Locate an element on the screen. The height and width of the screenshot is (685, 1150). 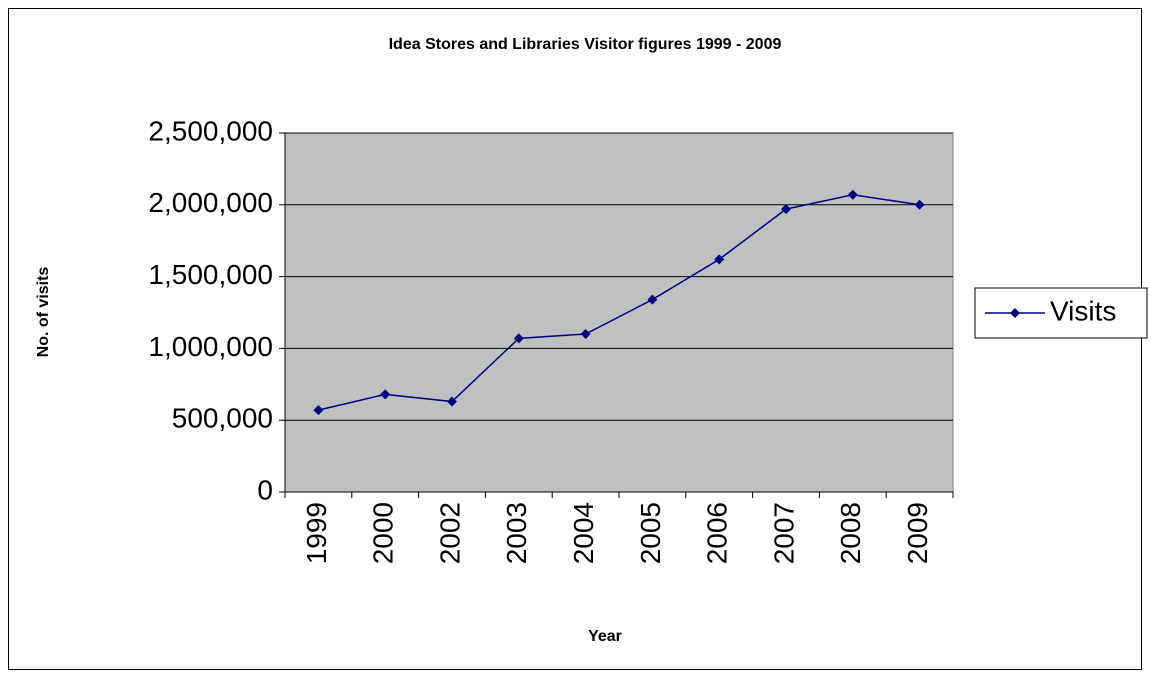
x-tick-label: 2000 is located at coordinates (383, 533).